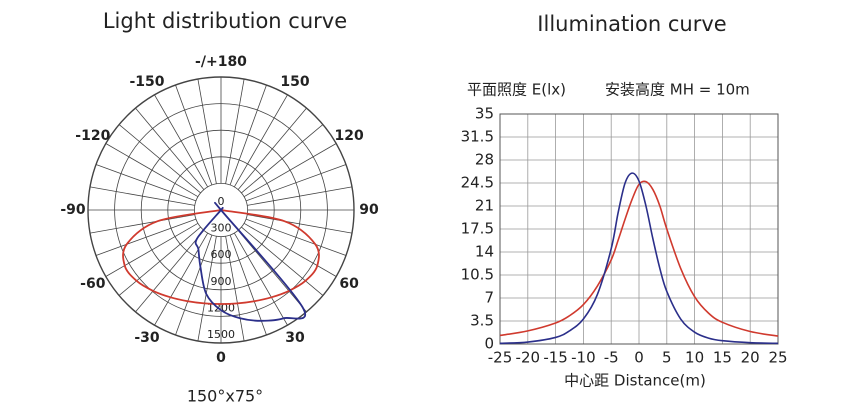 The height and width of the screenshot is (417, 850). I want to click on line, so click(639, 258).